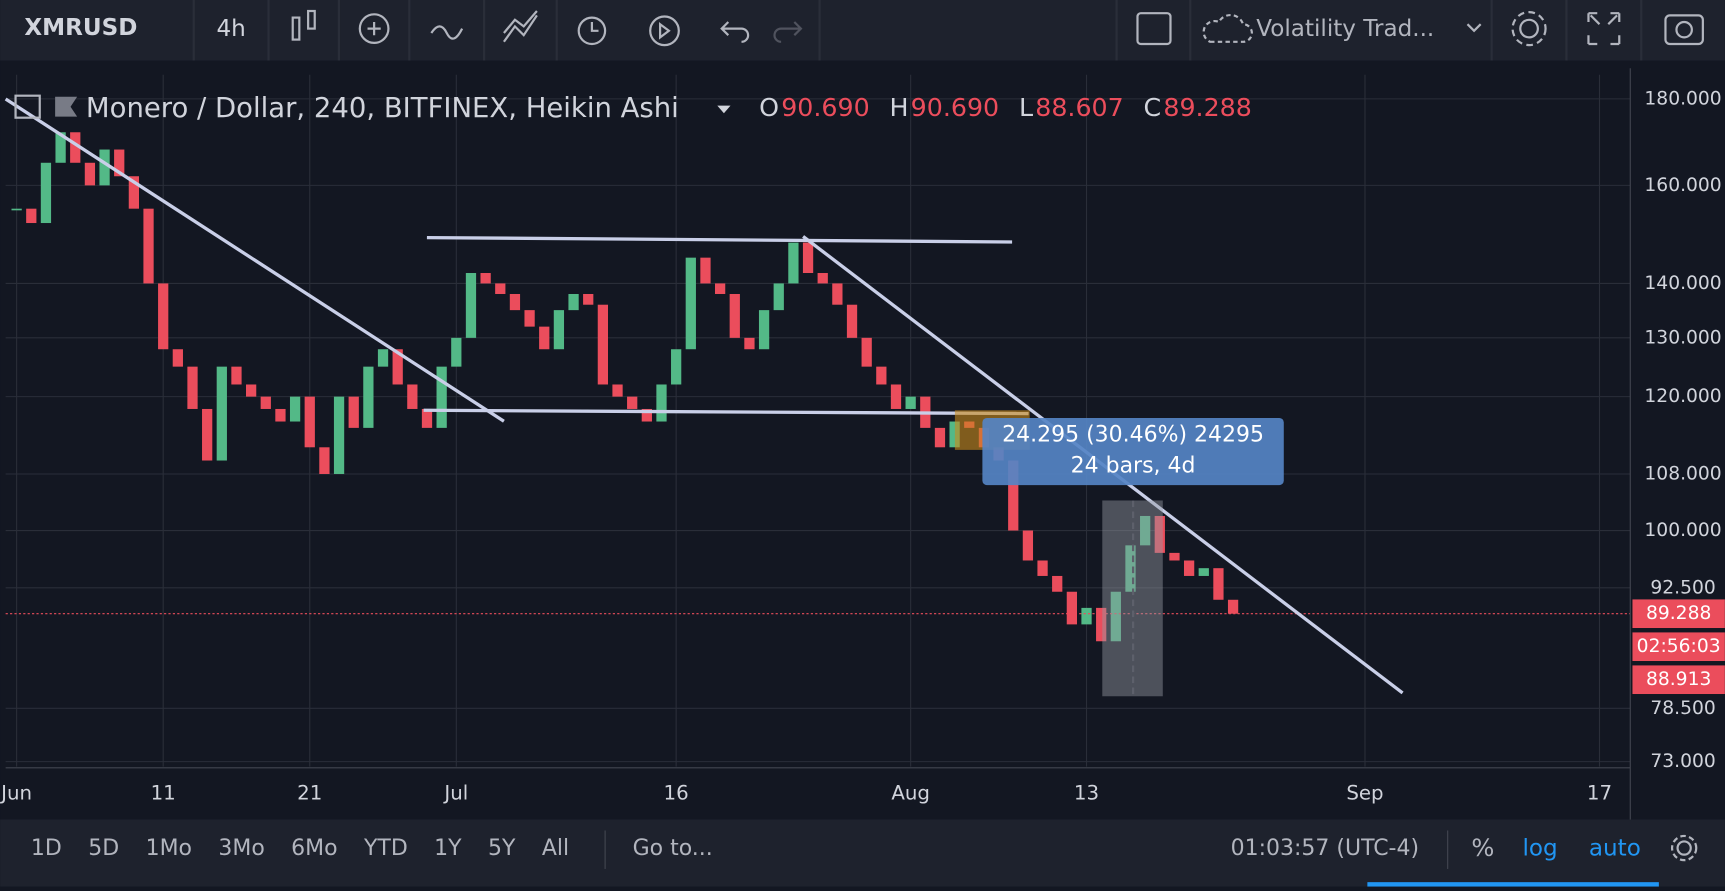 The width and height of the screenshot is (1725, 891). Describe the element at coordinates (230, 29) in the screenshot. I see `interval: 4h` at that location.